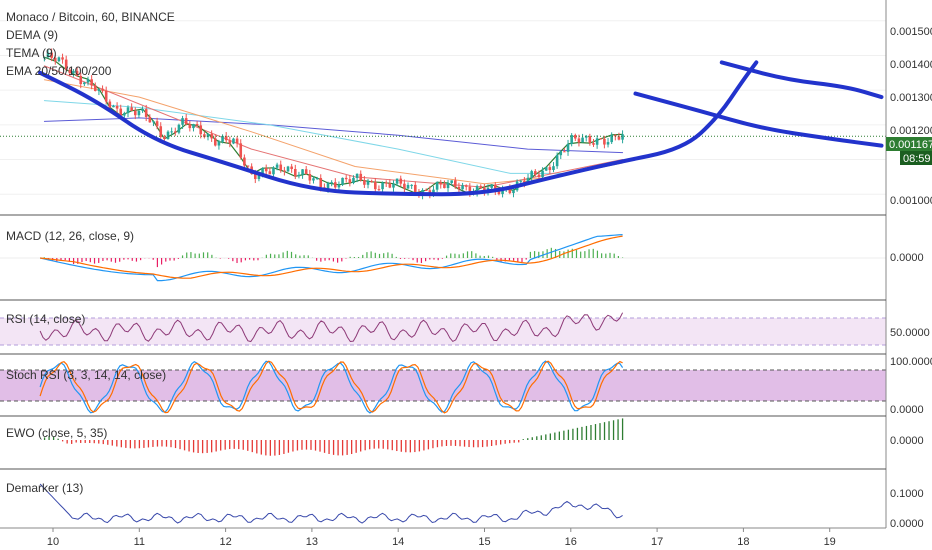 This screenshot has height=550, width=932. I want to click on ema-50-line, so click(333, 132).